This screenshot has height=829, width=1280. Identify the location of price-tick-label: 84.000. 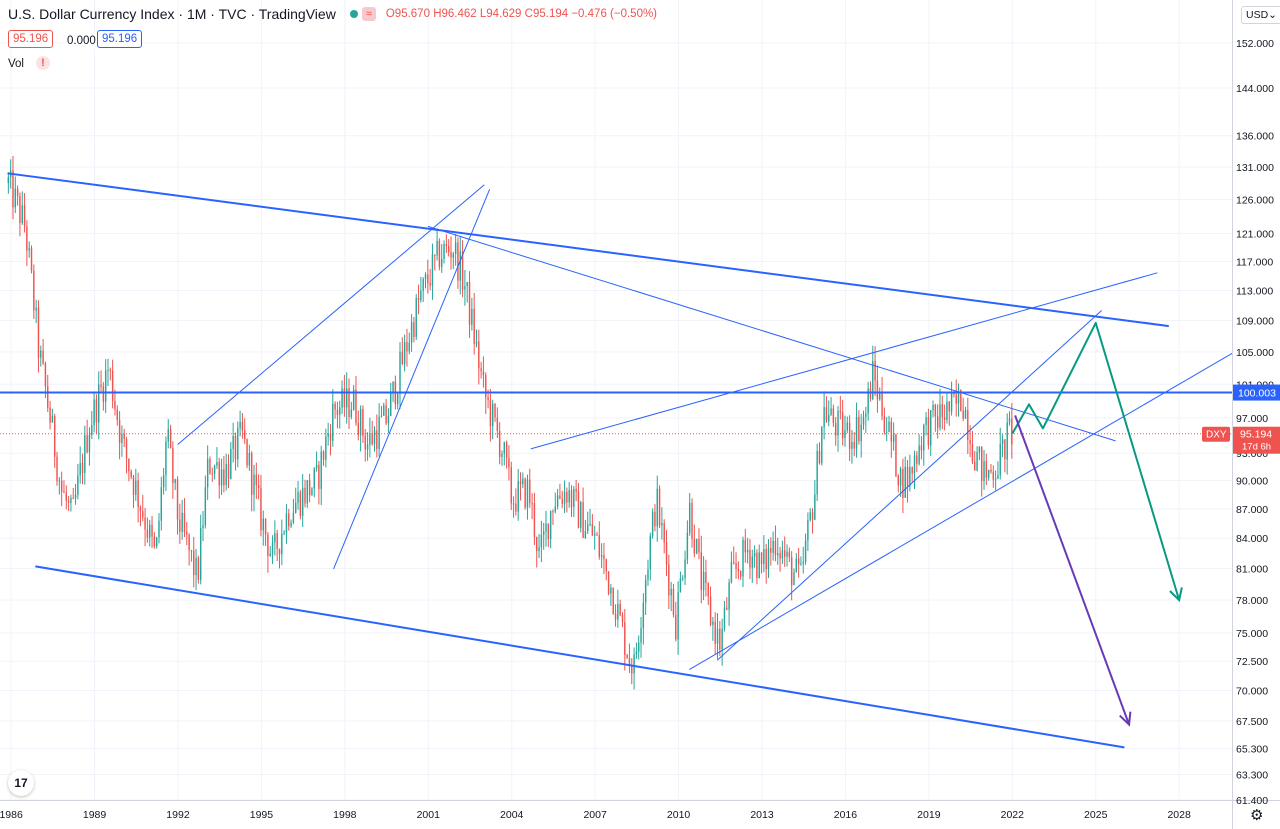
(1252, 539).